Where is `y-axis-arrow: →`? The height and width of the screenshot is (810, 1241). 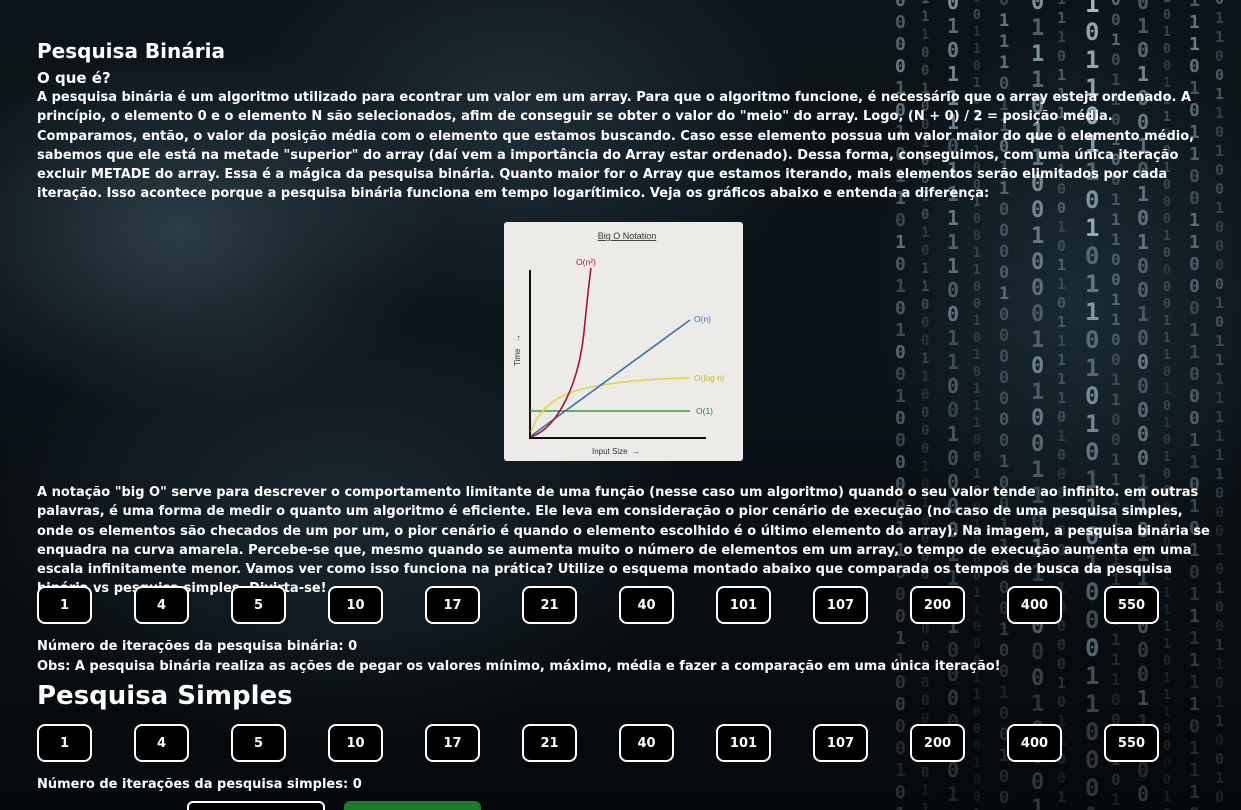 y-axis-arrow: → is located at coordinates (517, 338).